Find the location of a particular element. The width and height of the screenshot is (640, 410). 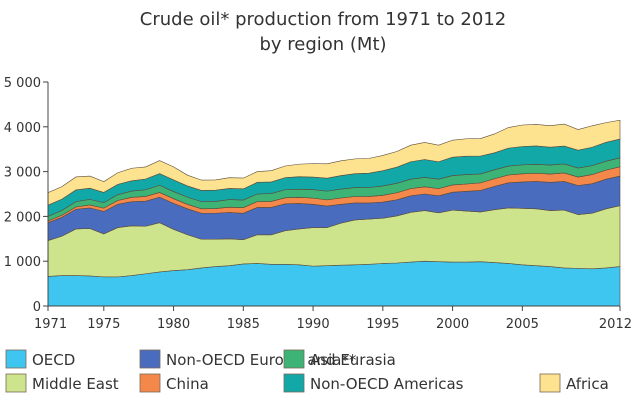

y-tick-label: 5 000 is located at coordinates (22, 83).